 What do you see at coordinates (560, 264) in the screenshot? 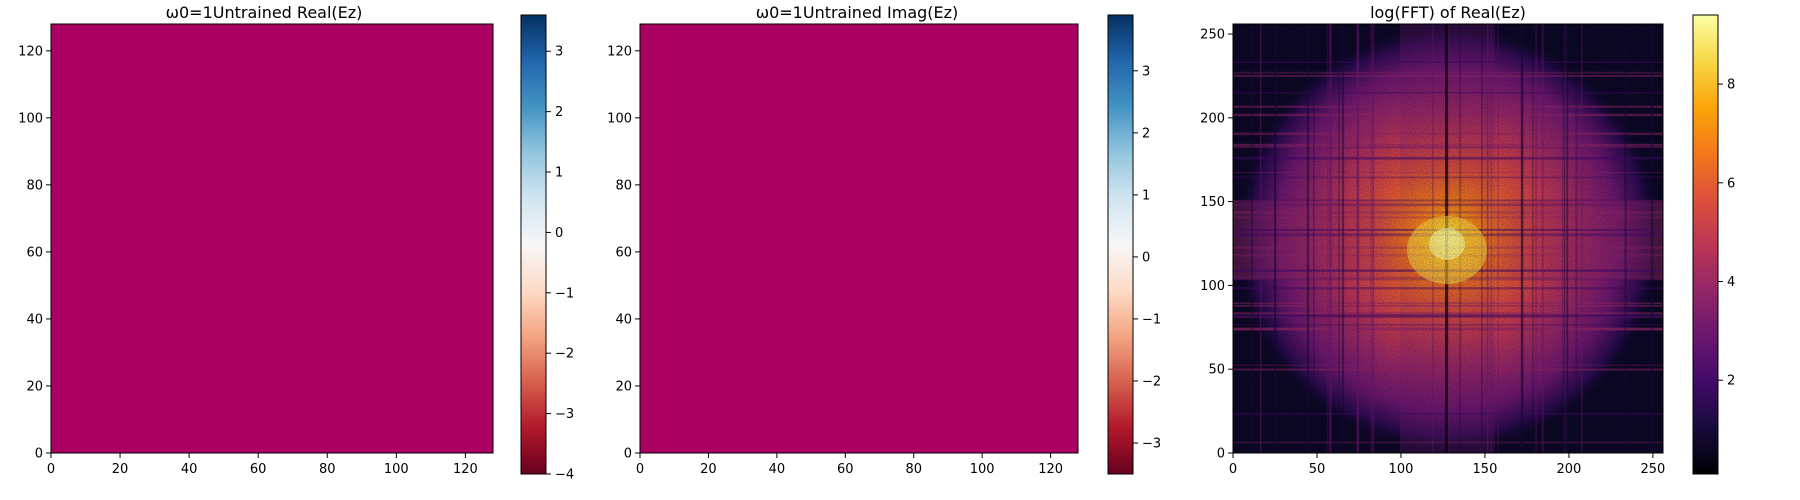
I see `colorbar-ticks: 3 2 1 0 −1 −2 −3 −4` at bounding box center [560, 264].